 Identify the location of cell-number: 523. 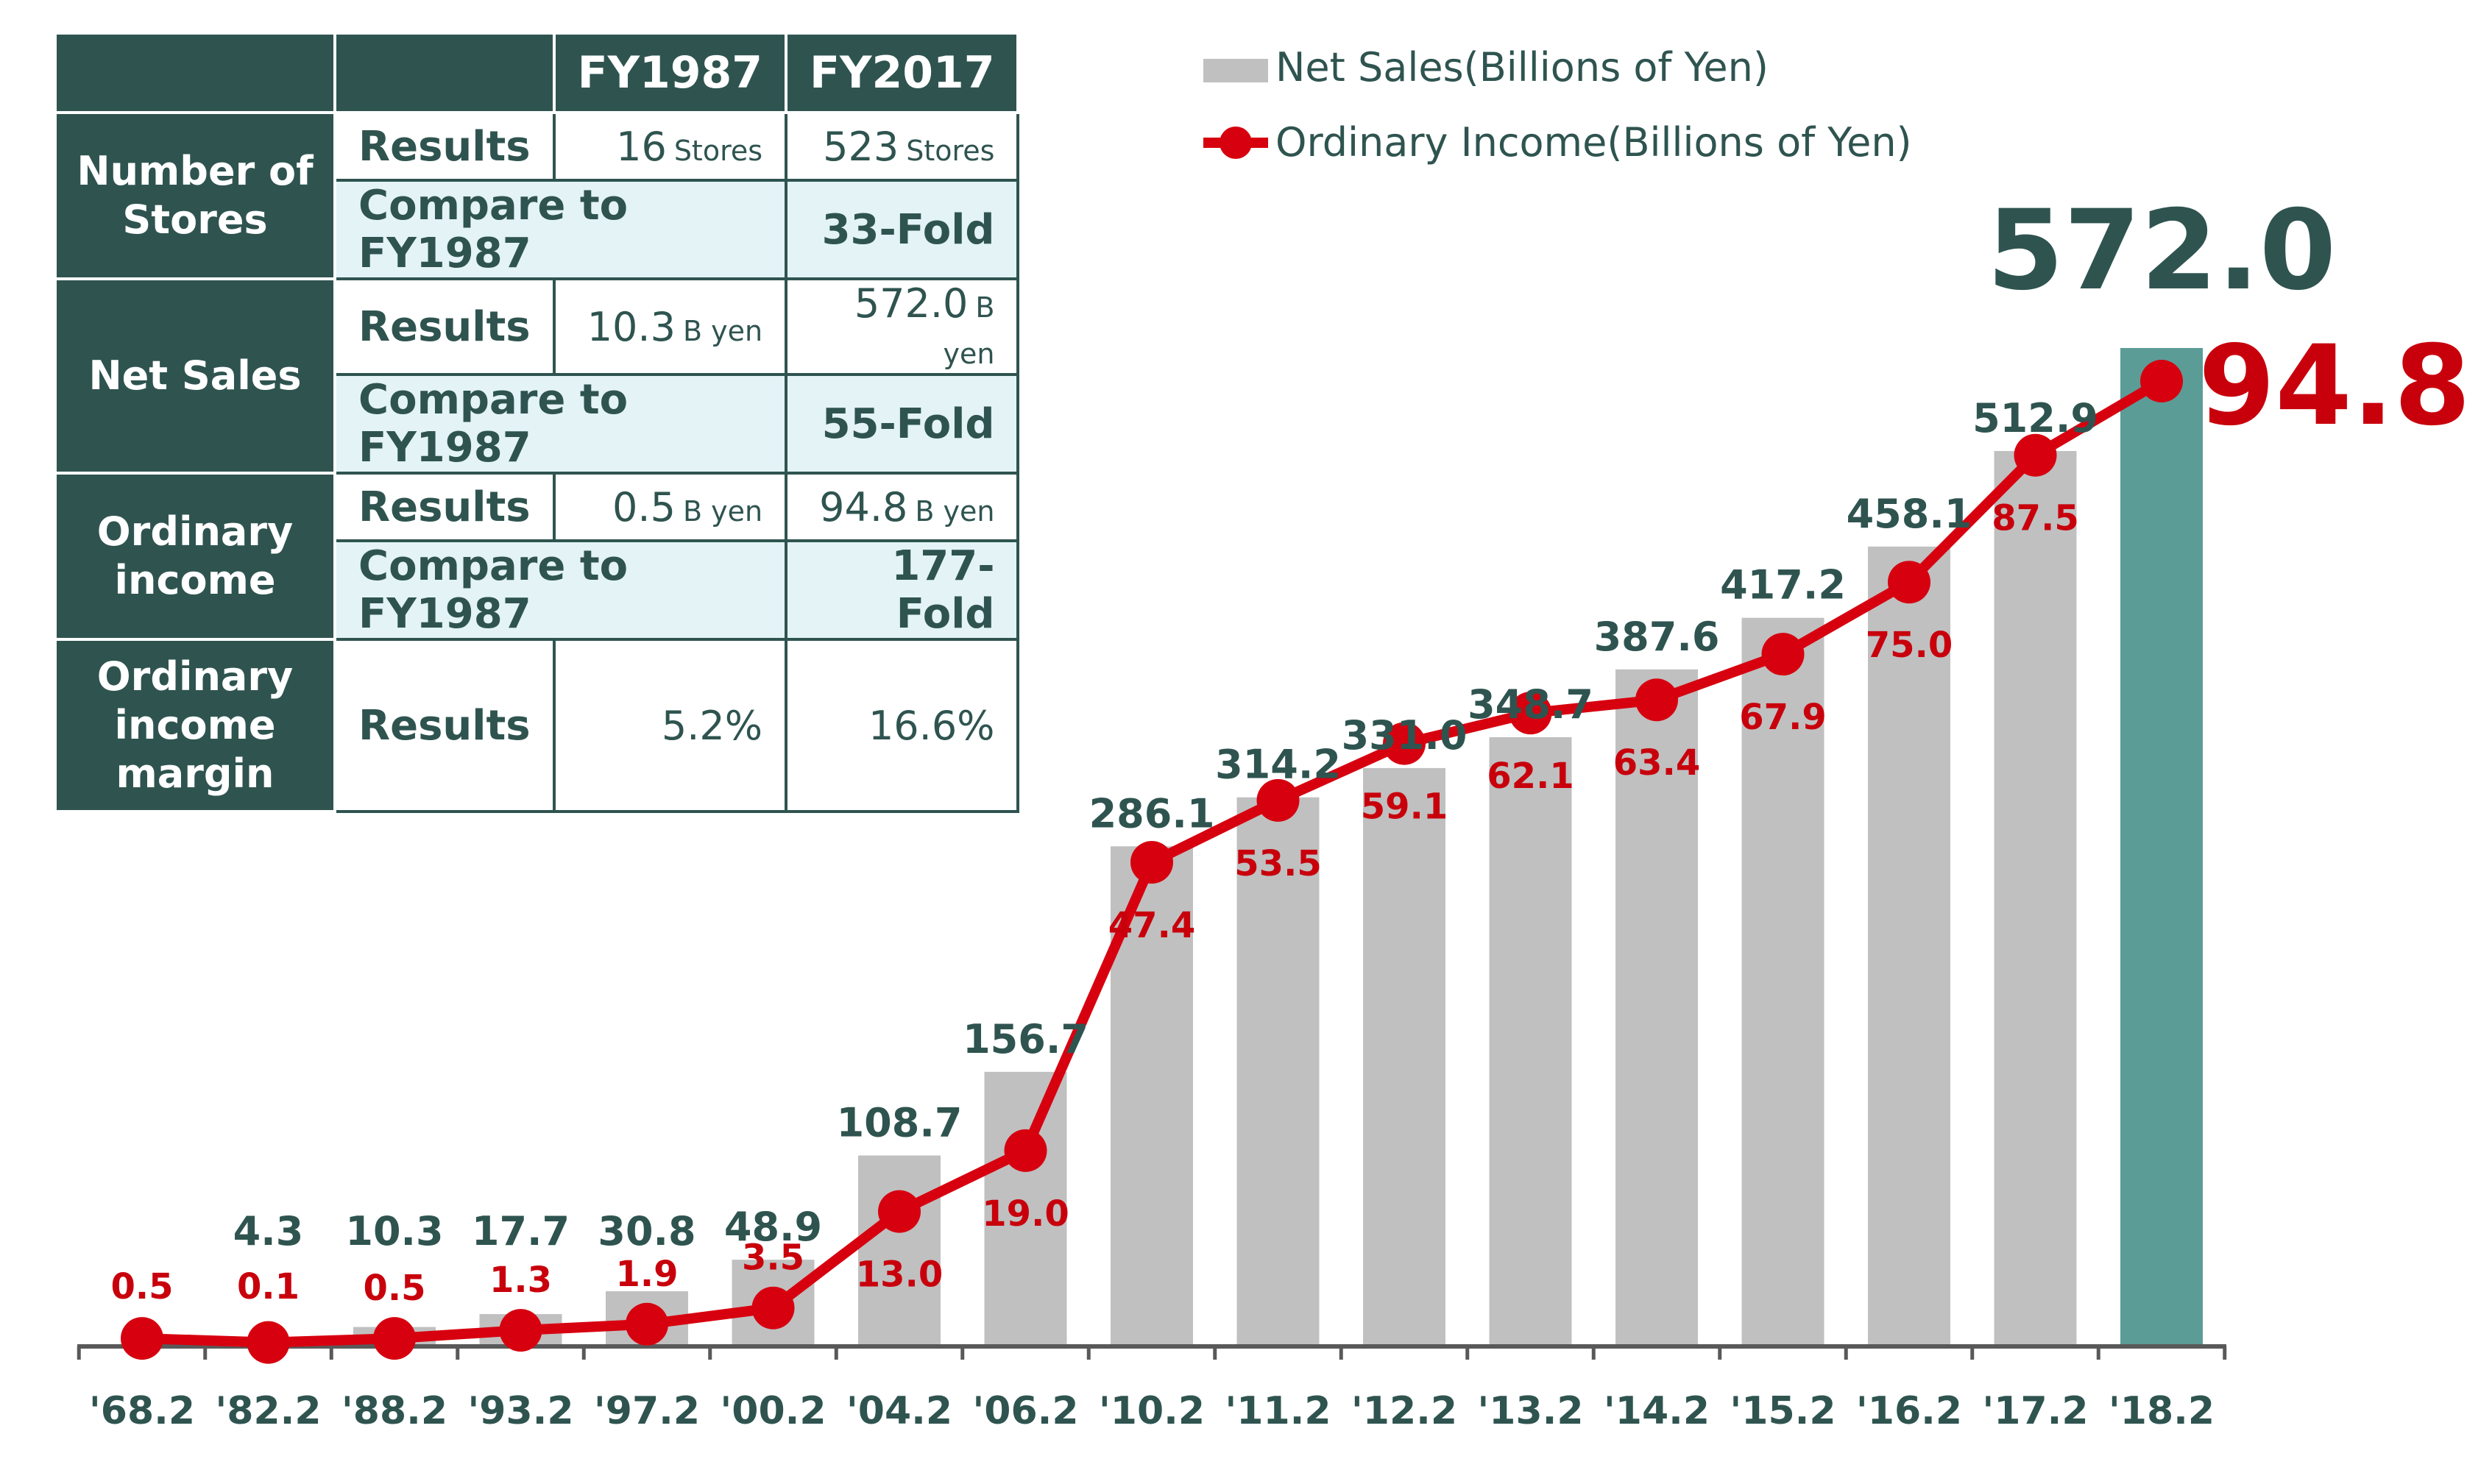
(861, 146).